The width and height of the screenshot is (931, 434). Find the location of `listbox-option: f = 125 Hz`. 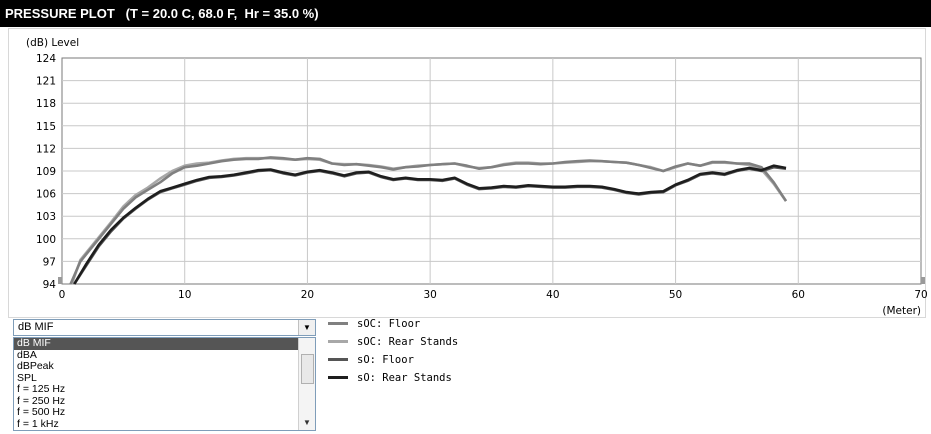

listbox-option: f = 125 Hz is located at coordinates (41, 389).